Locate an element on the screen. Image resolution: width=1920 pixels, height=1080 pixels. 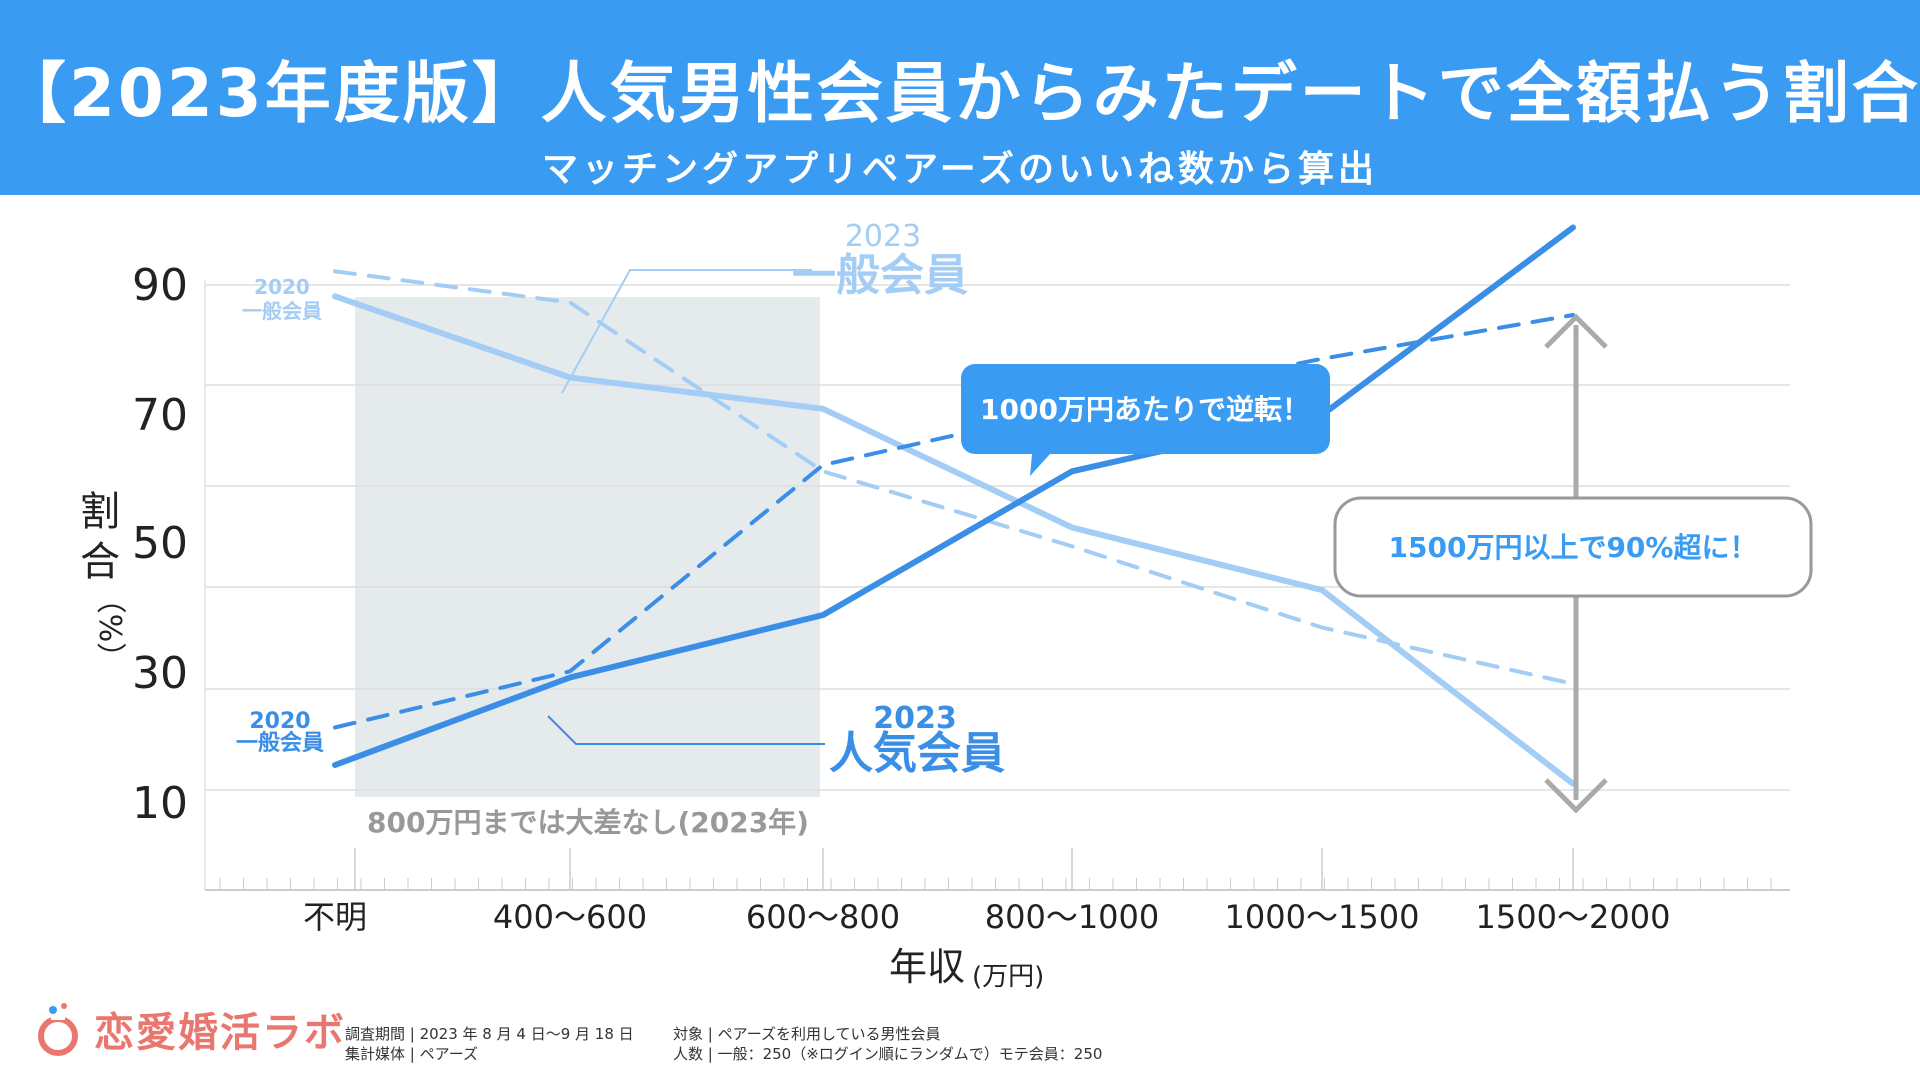
callout-reversal-text: 1000万円あたりで逆転！ is located at coordinates (1145, 409).